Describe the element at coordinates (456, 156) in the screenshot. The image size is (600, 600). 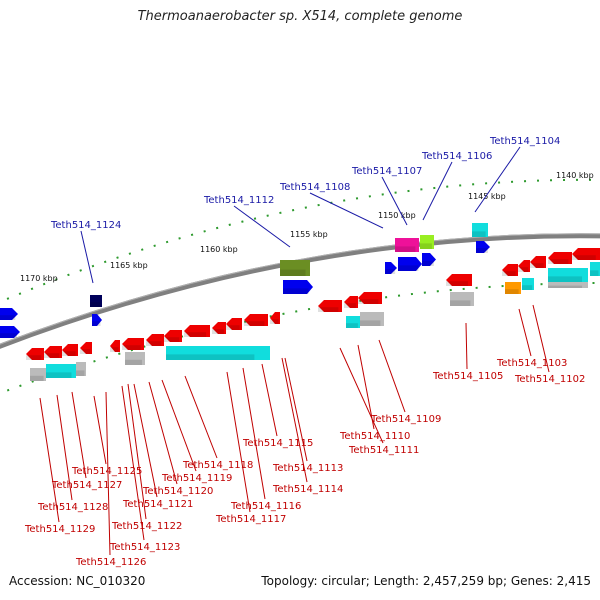
I see `gene-label-top: Teth514_1106` at that location.